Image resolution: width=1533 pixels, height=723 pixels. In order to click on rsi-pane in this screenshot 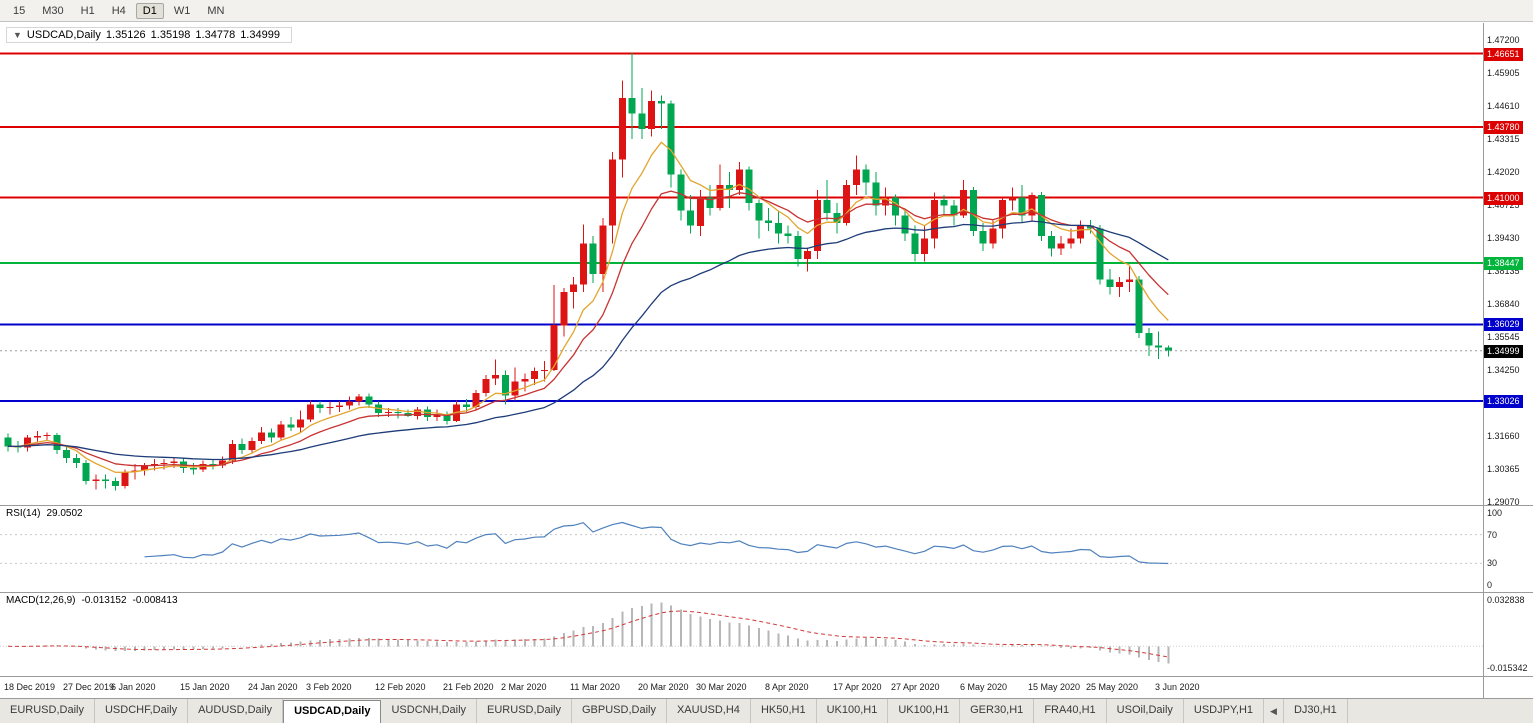, I will do `click(741, 551)`.